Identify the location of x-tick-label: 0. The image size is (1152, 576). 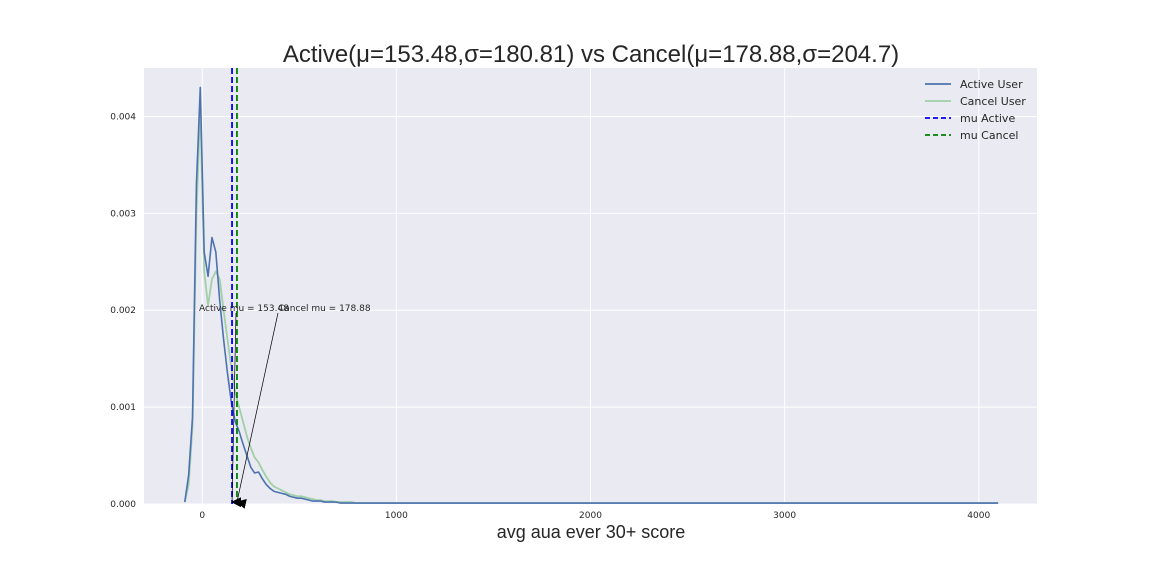
(202, 516).